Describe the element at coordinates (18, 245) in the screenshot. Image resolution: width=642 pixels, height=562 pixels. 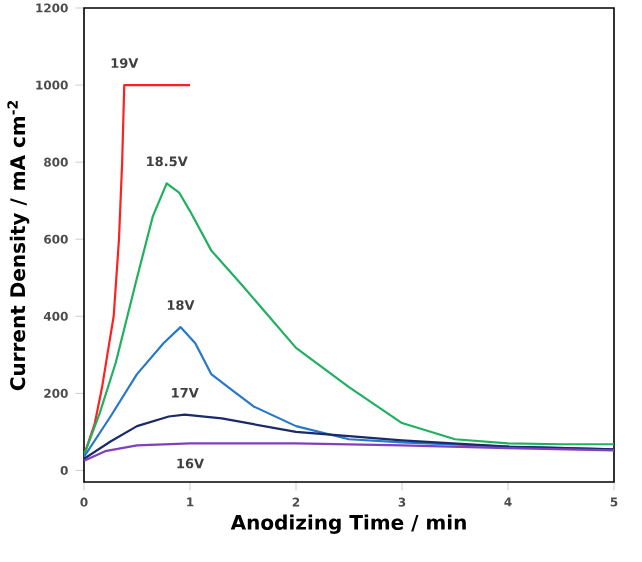
I see `y-axis-title: Current Density / mA cm$^{-2}$` at that location.